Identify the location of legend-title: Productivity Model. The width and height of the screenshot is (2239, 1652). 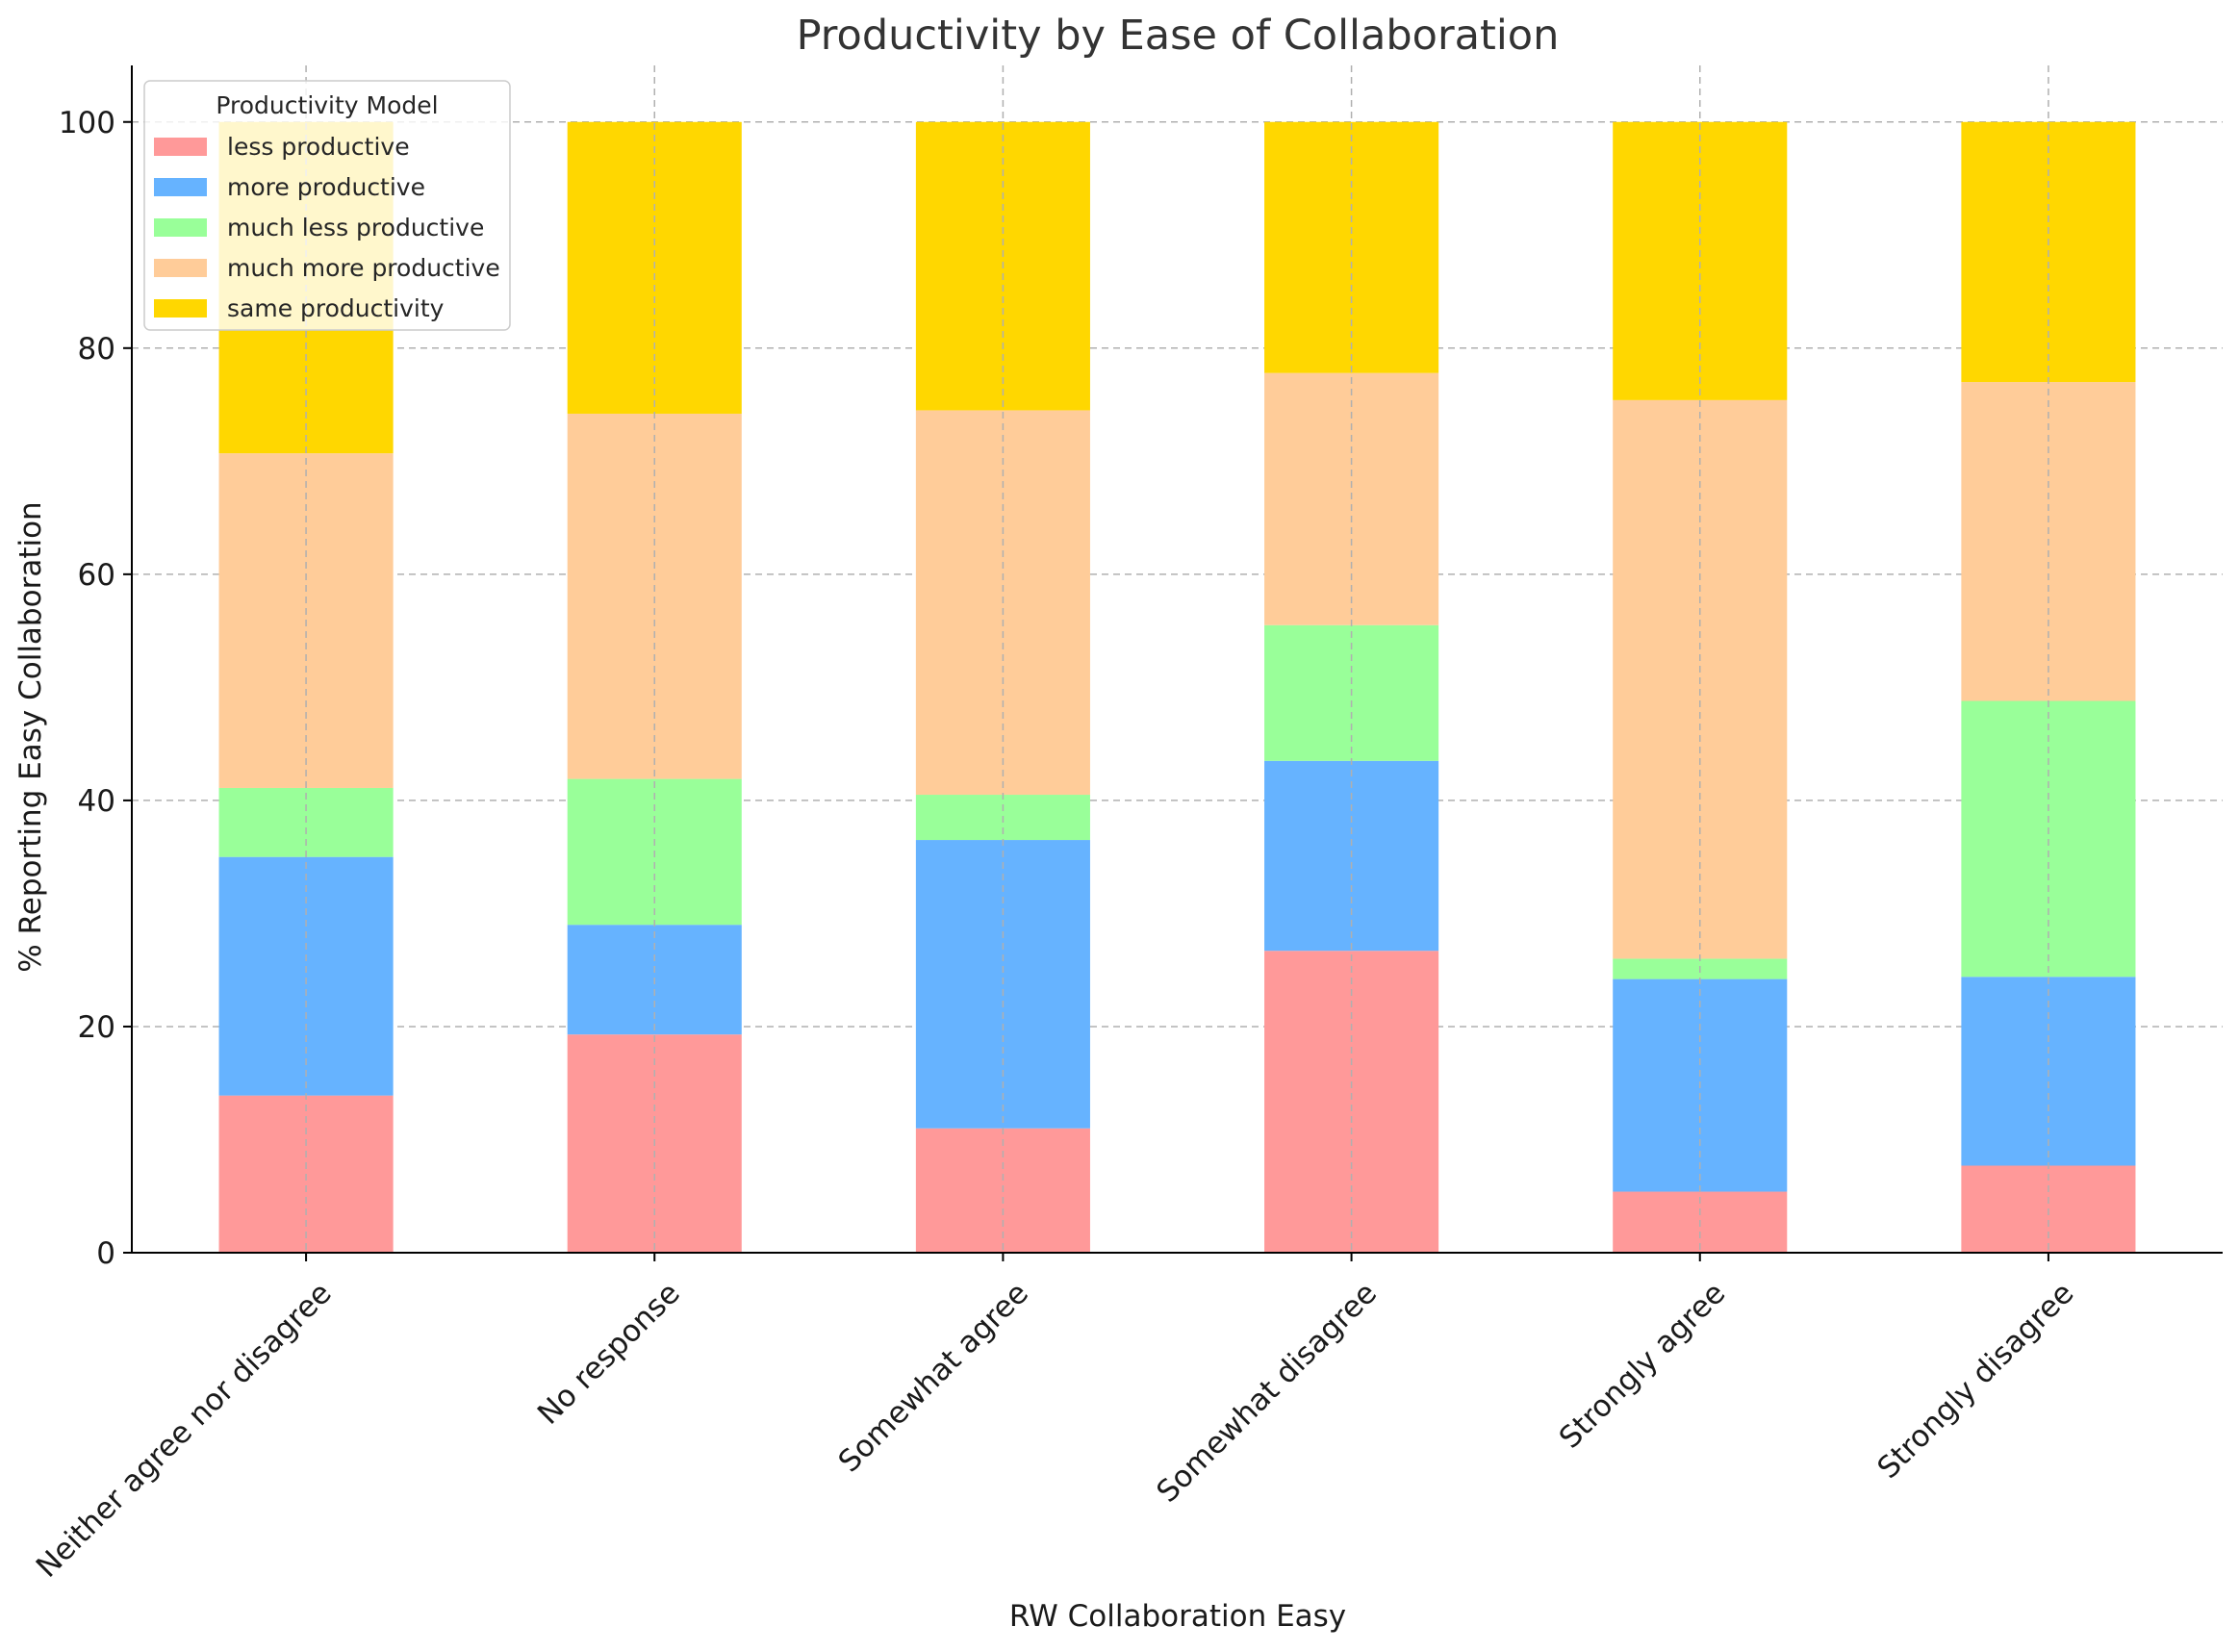
(327, 105).